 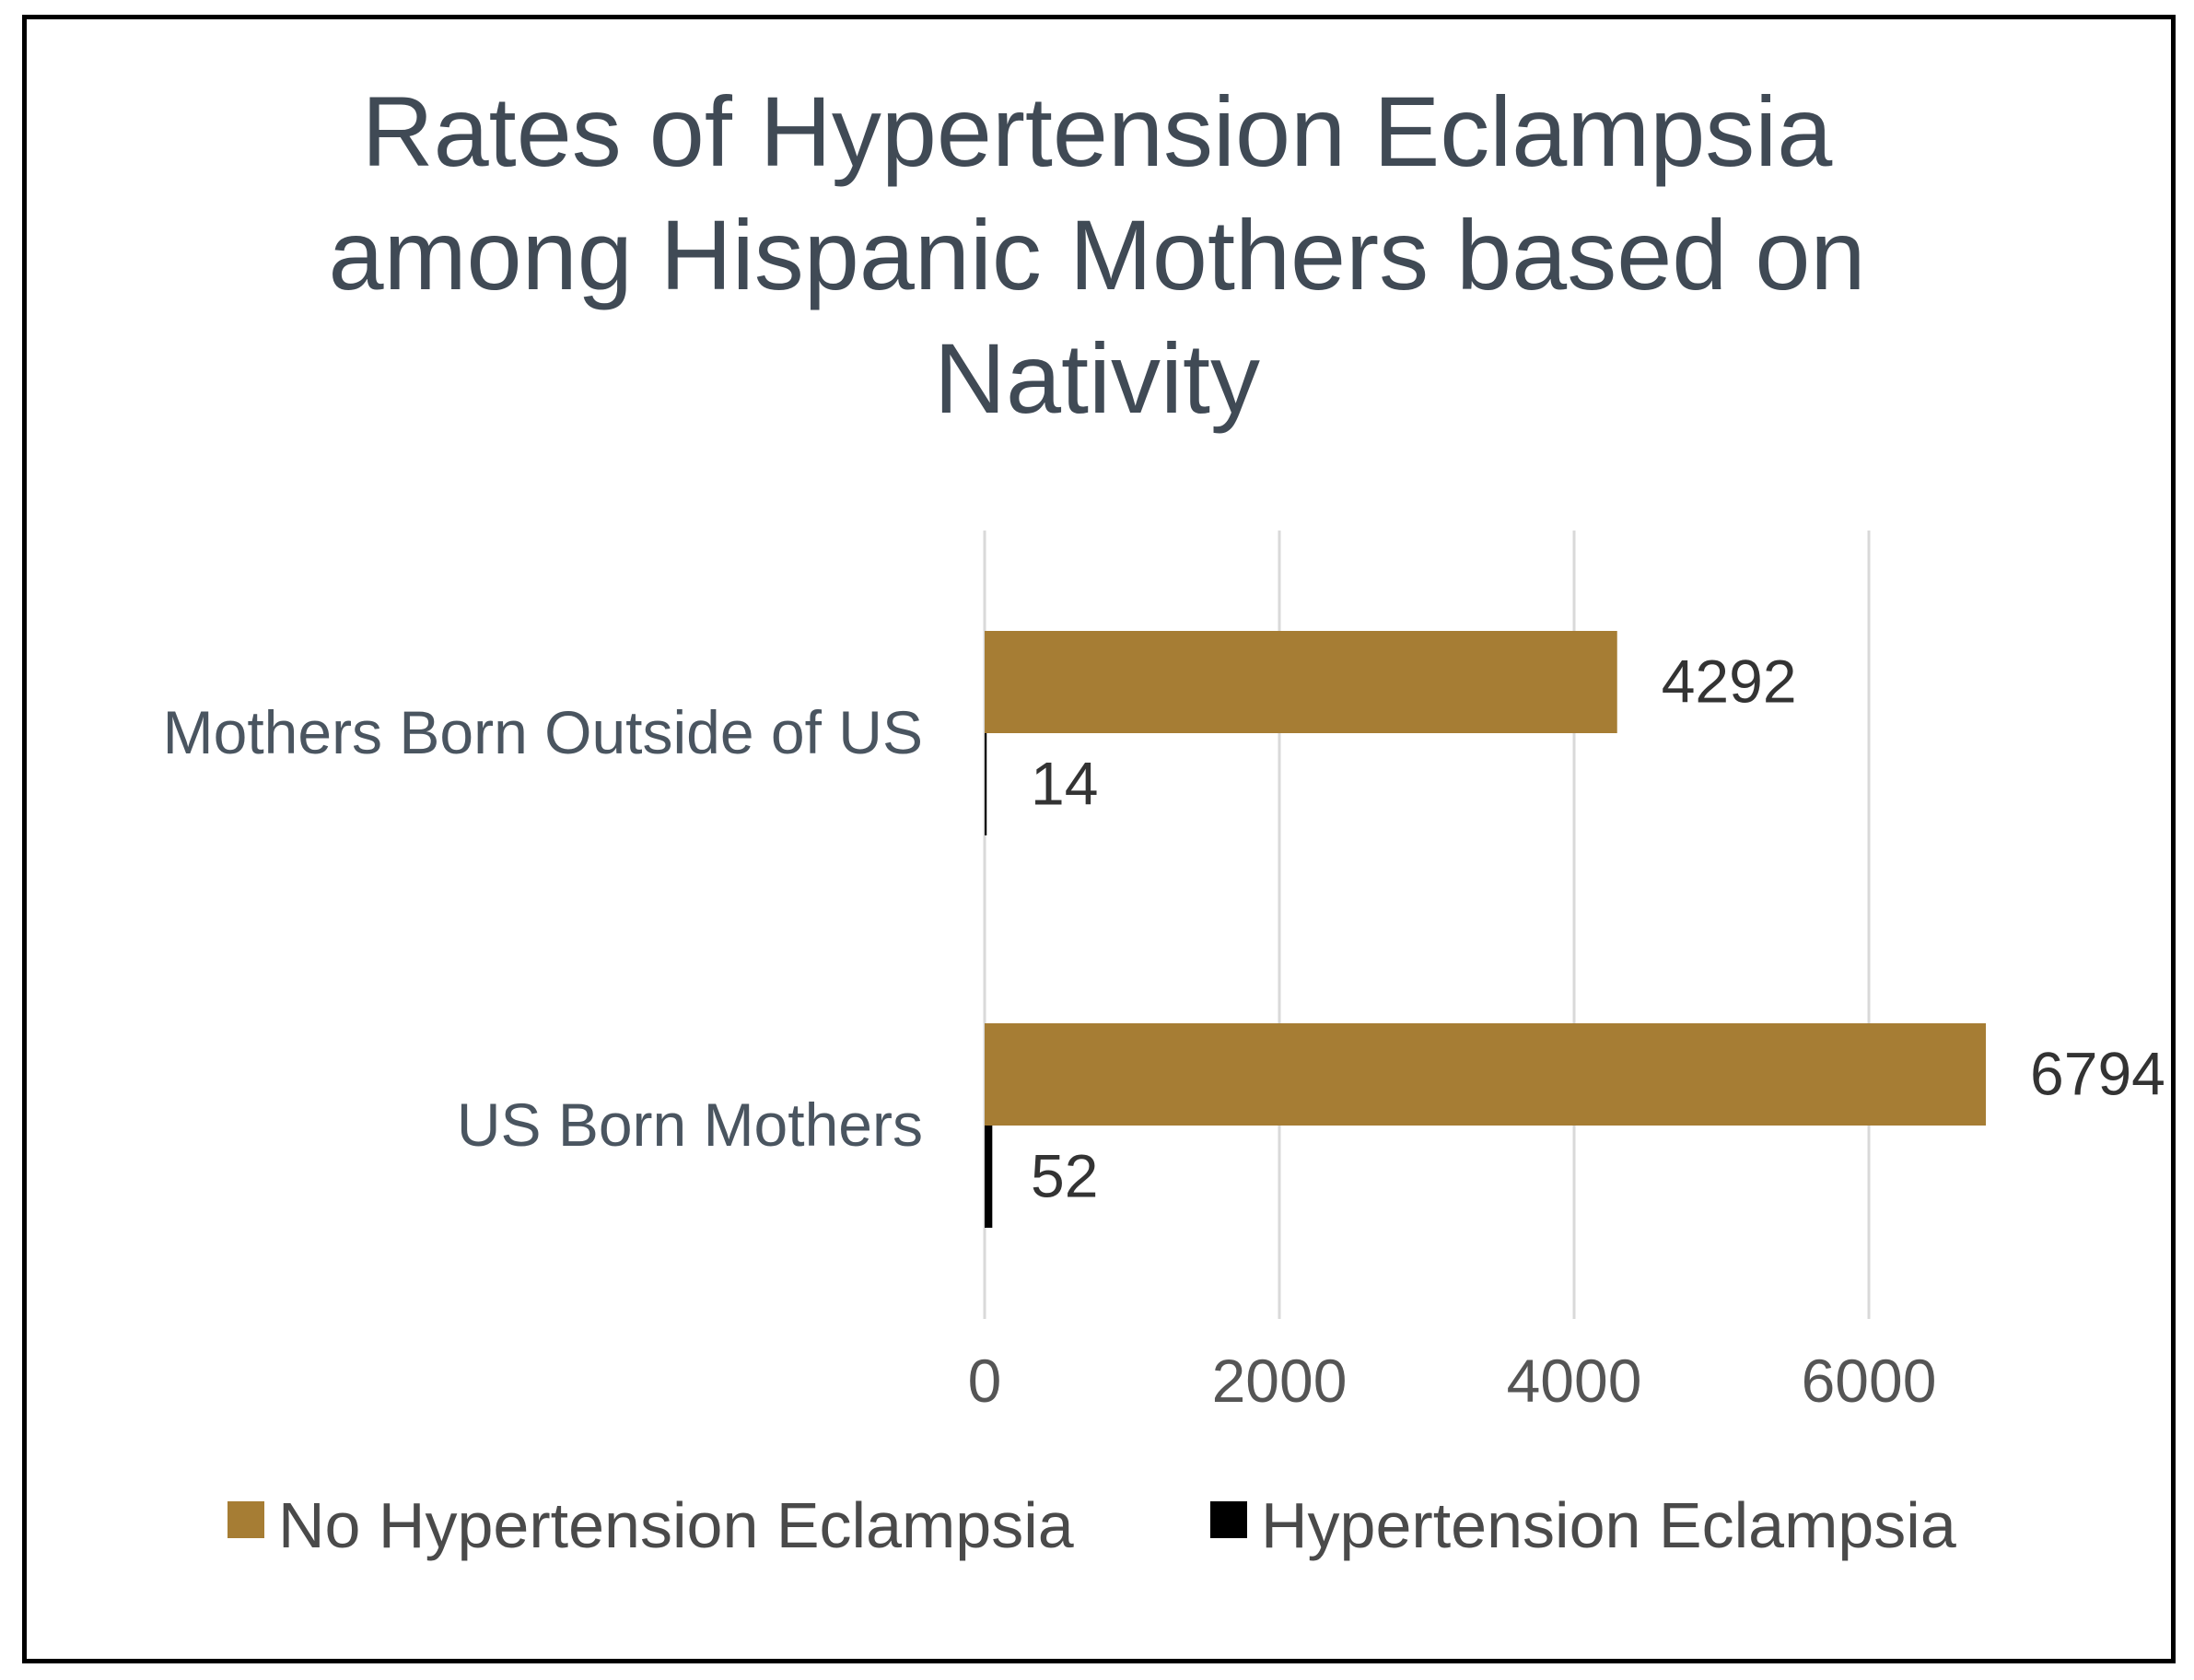 I want to click on category-label: Mothers Born Outside of US, so click(x=543, y=732).